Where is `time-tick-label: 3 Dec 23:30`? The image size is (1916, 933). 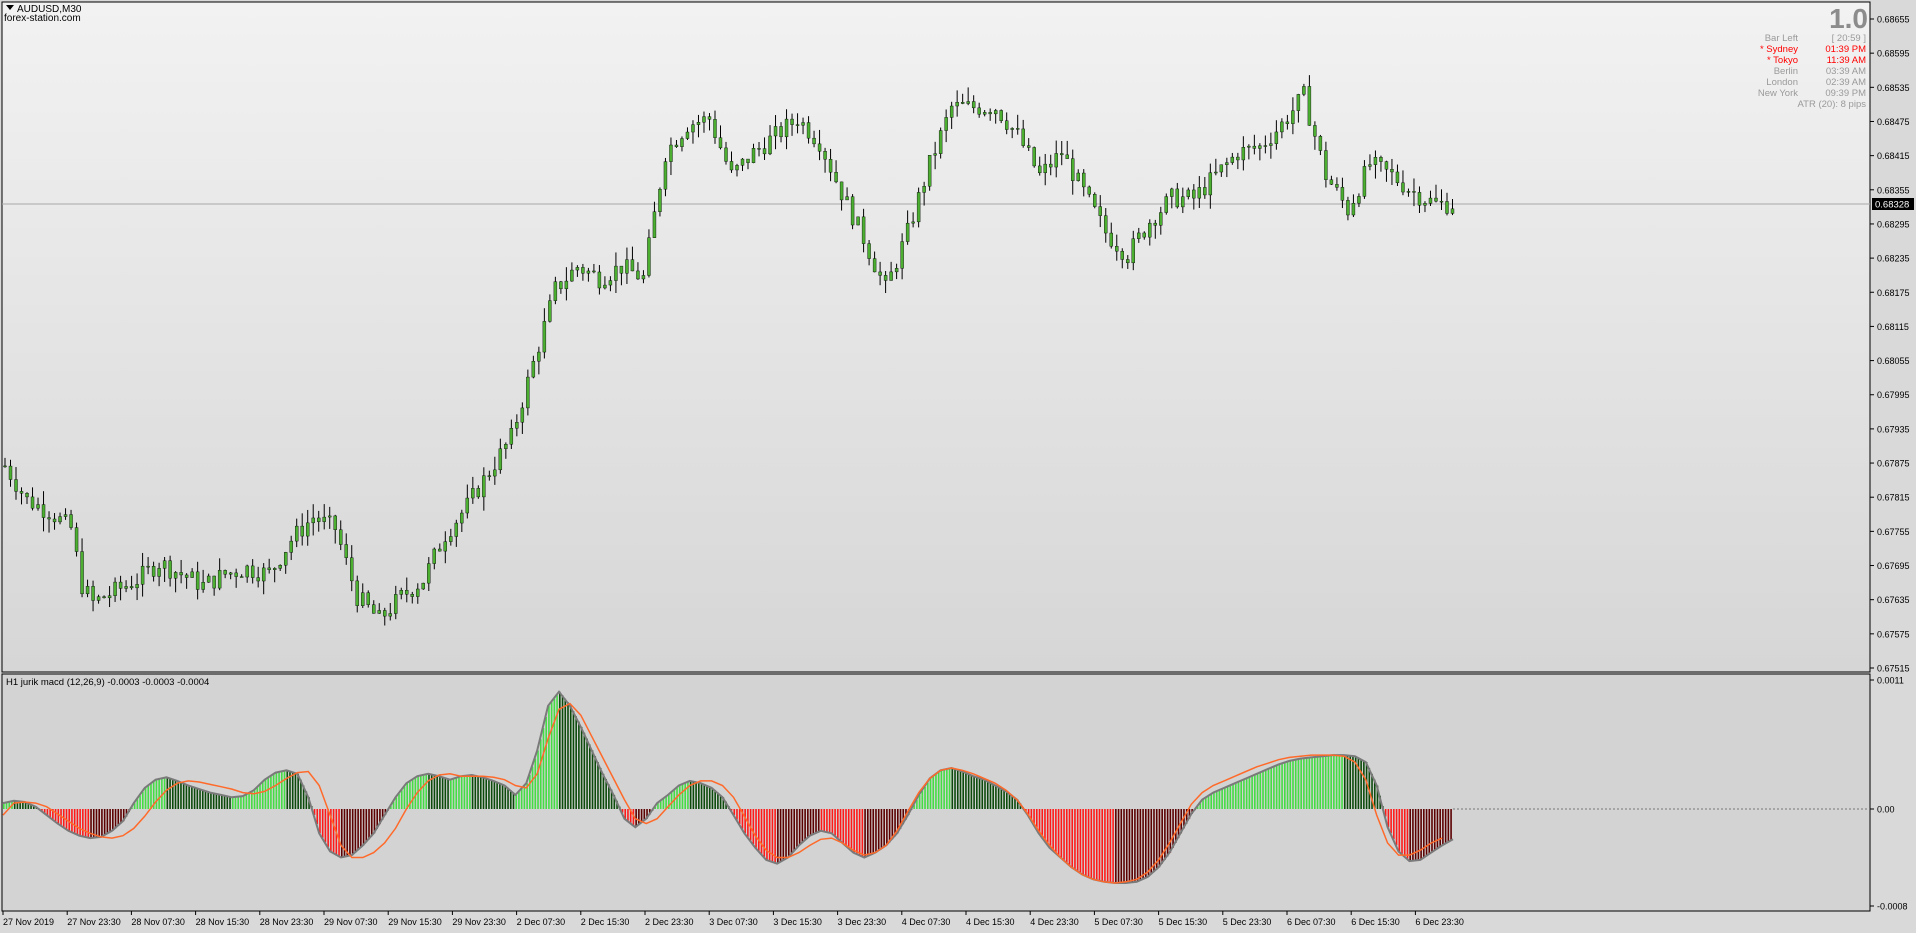
time-tick-label: 3 Dec 23:30 is located at coordinates (862, 922).